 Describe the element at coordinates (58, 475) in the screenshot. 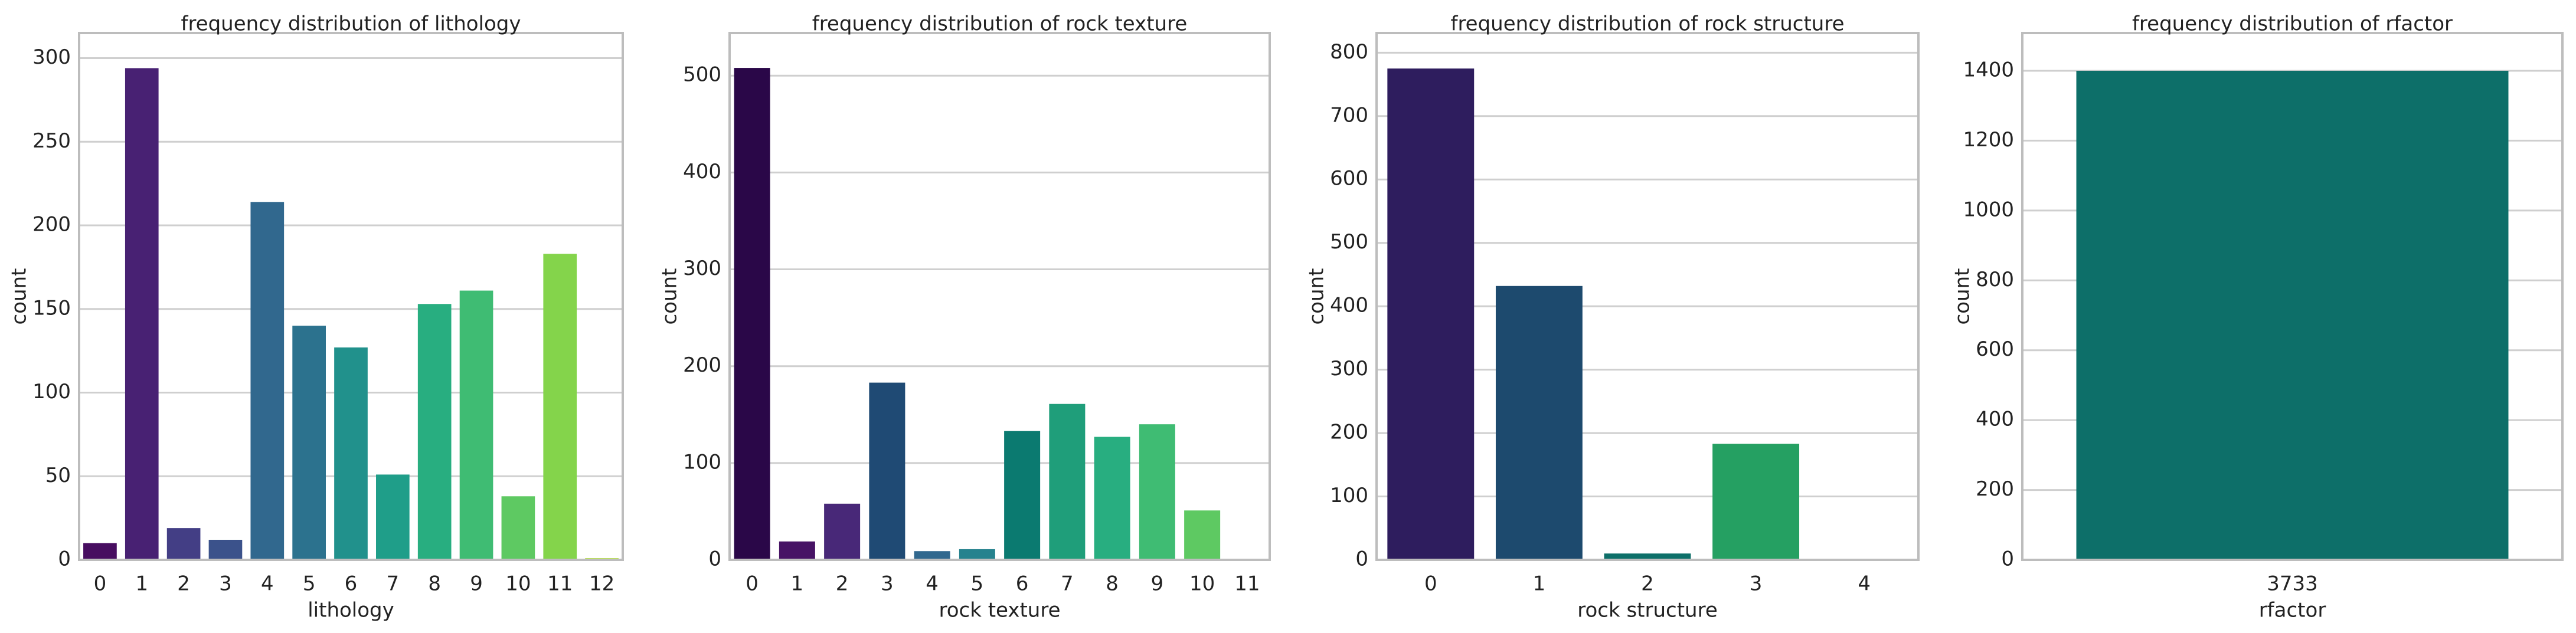

I see `y-tick-label: 50` at that location.